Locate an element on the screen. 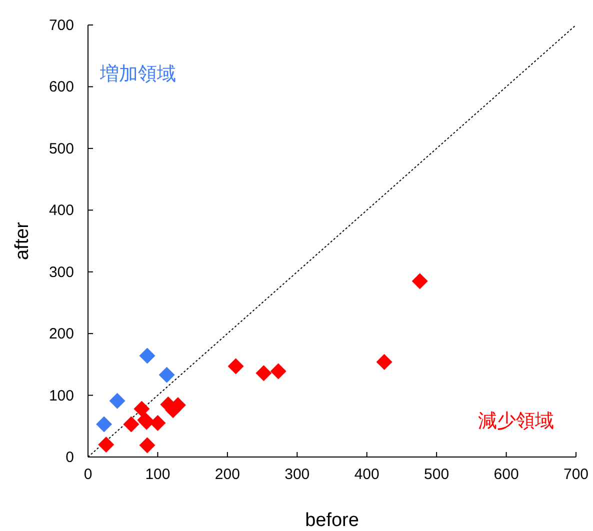 The width and height of the screenshot is (593, 531). y-tick-label: 600 is located at coordinates (61, 87).